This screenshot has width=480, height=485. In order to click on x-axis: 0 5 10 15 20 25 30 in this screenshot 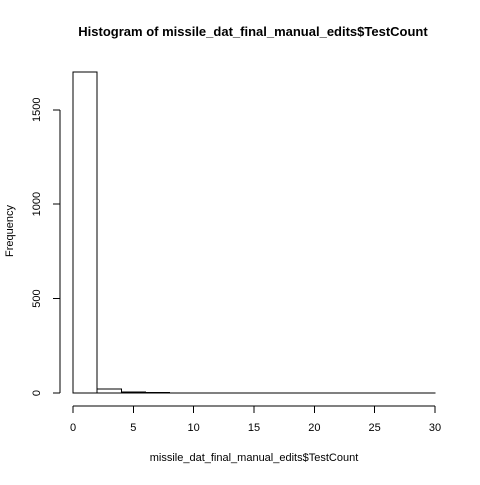, I will do `click(255, 420)`.